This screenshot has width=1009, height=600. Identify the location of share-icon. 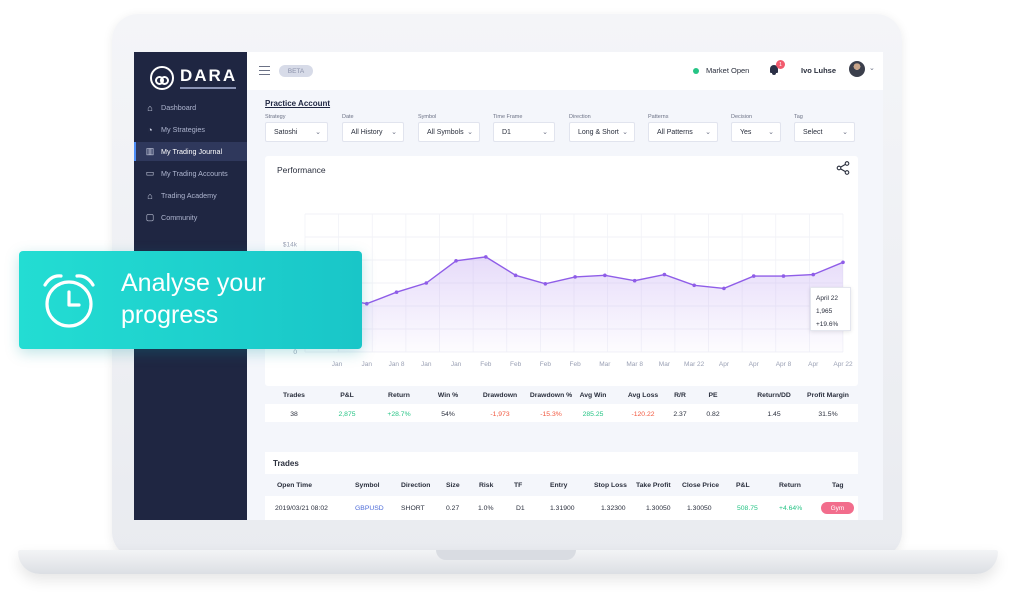
(843, 168).